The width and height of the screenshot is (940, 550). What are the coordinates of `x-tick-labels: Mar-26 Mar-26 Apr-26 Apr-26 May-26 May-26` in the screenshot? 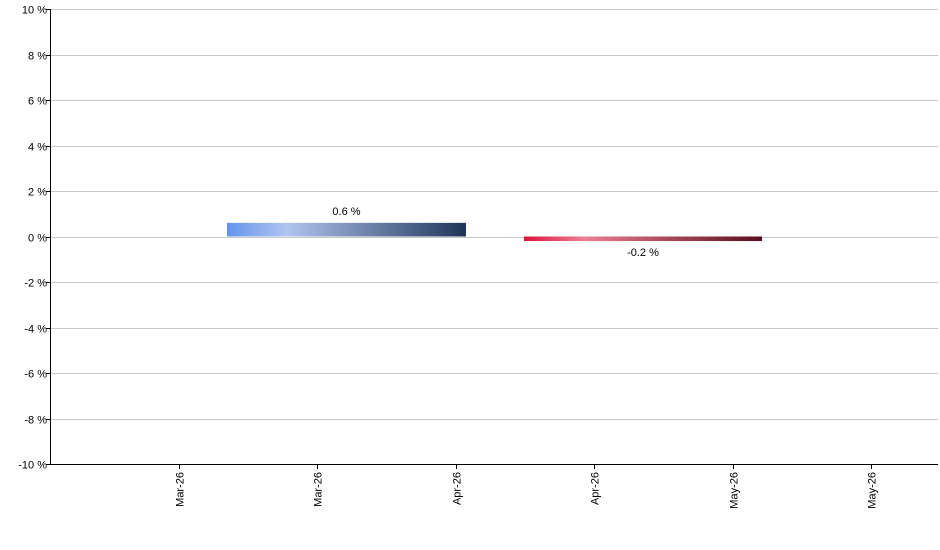 It's located at (527, 490).